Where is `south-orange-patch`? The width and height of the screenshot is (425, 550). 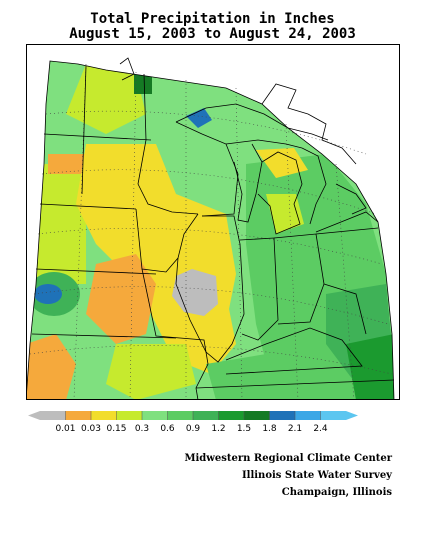 south-orange-patch is located at coordinates (51, 367).